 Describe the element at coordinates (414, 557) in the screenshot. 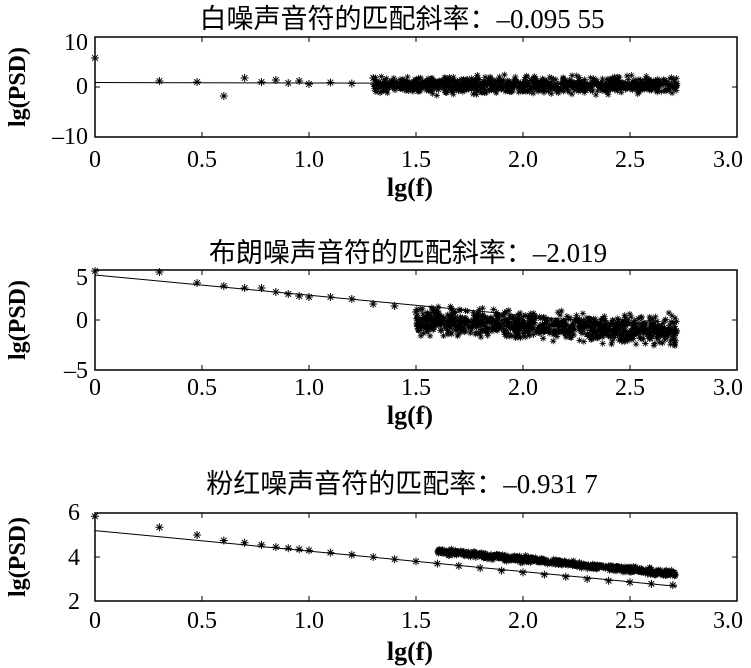

I see `plot-marks` at that location.